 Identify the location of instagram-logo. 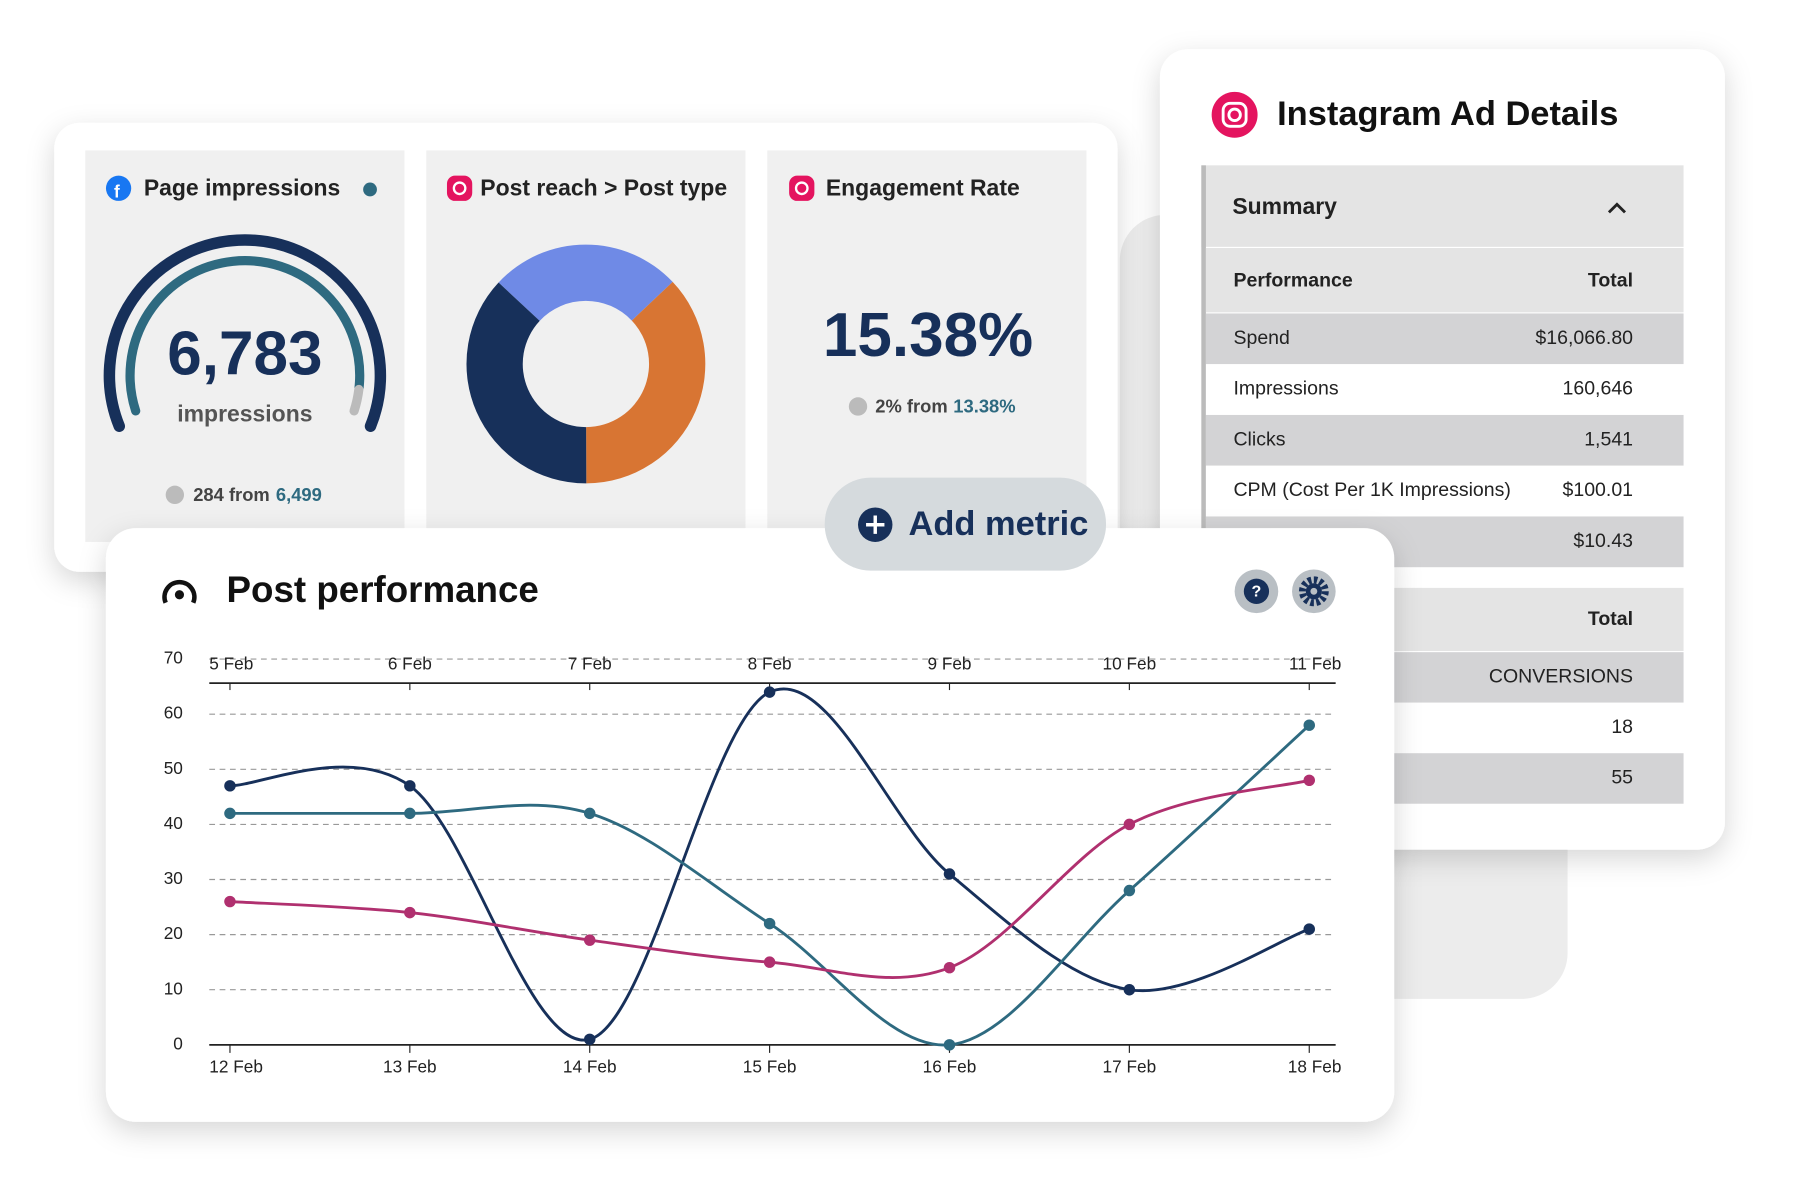
(1234, 114).